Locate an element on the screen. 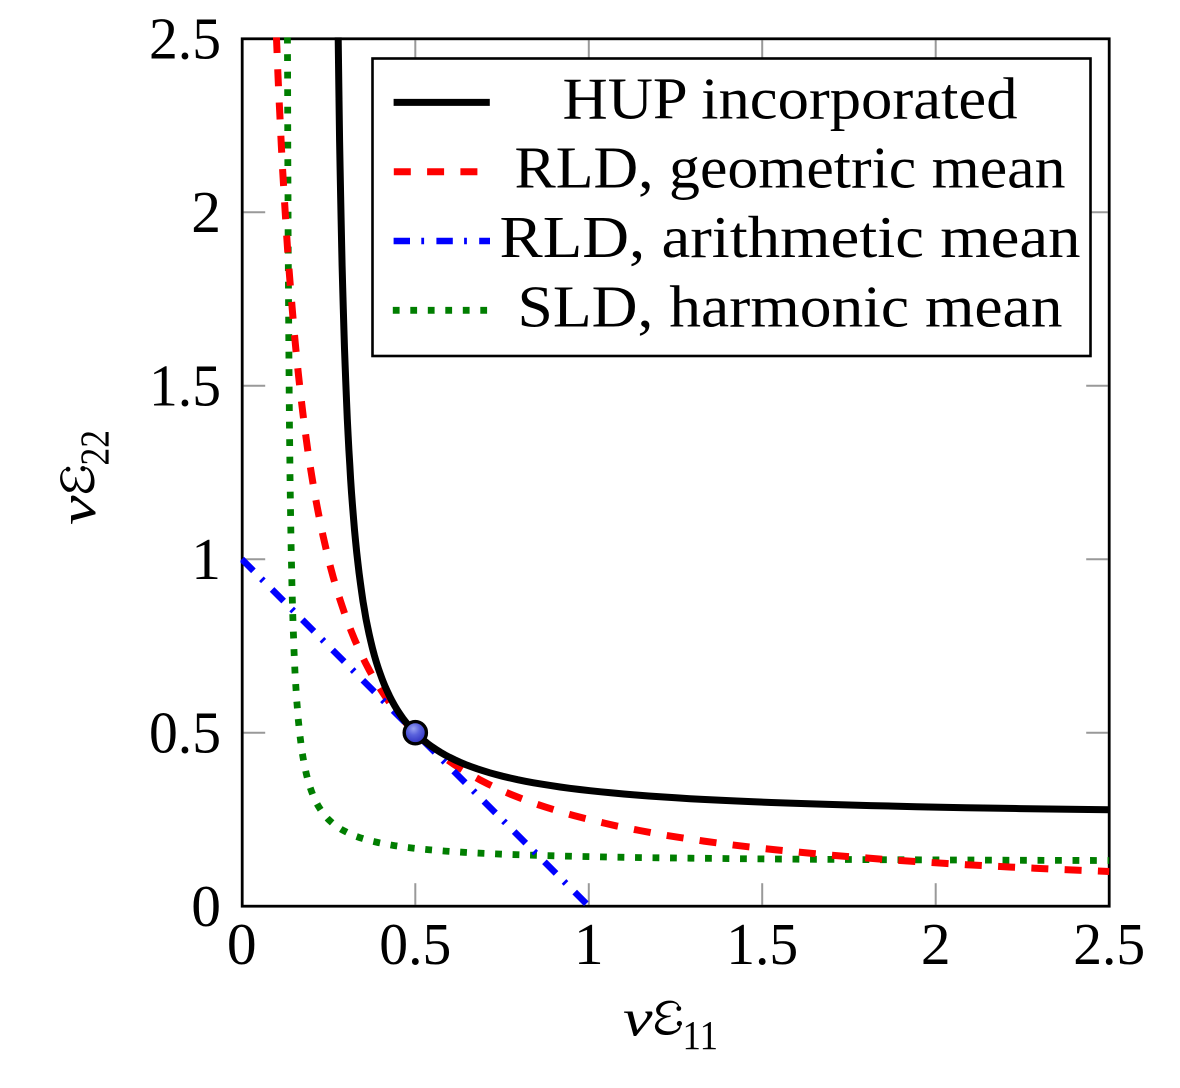 This screenshot has width=1180, height=1088. svg-text: RLD, geometric mean is located at coordinates (790, 168).